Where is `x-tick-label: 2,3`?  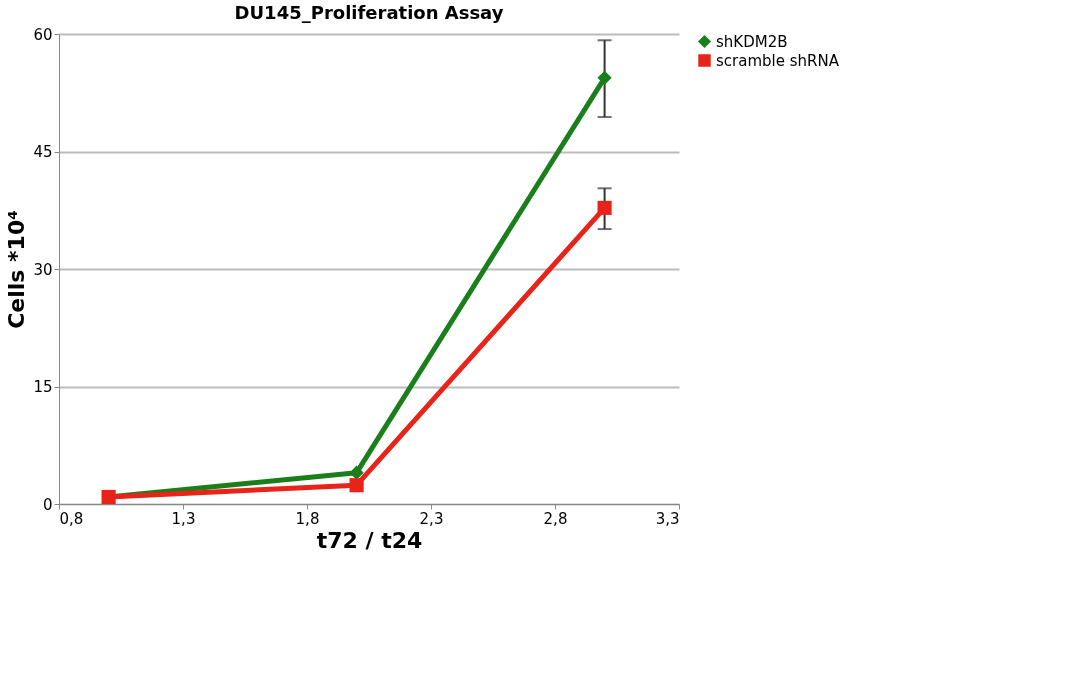 x-tick-label: 2,3 is located at coordinates (431, 518).